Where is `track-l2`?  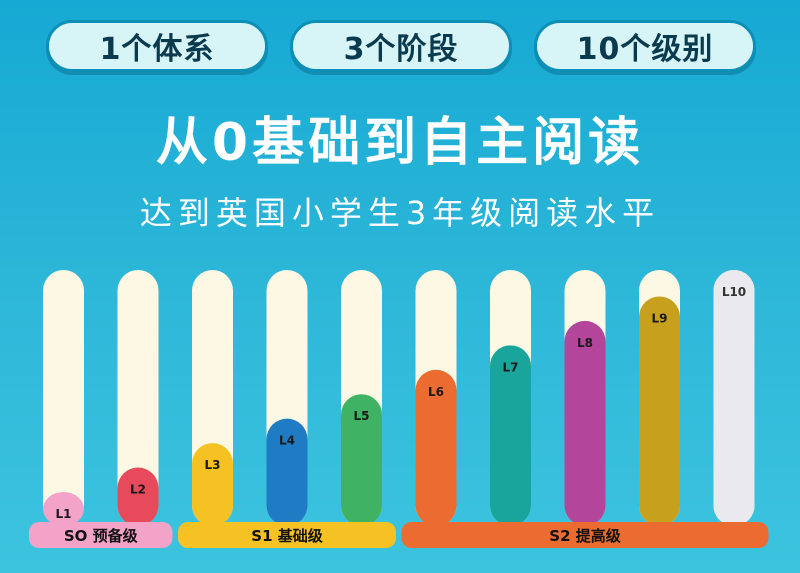
track-l2 is located at coordinates (138, 398).